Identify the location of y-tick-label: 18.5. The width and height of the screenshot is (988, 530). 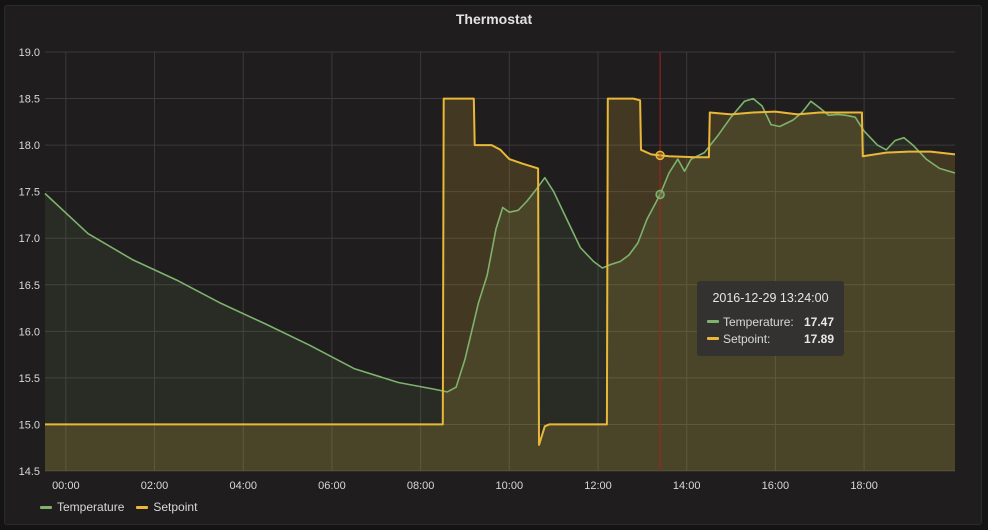
(29, 100).